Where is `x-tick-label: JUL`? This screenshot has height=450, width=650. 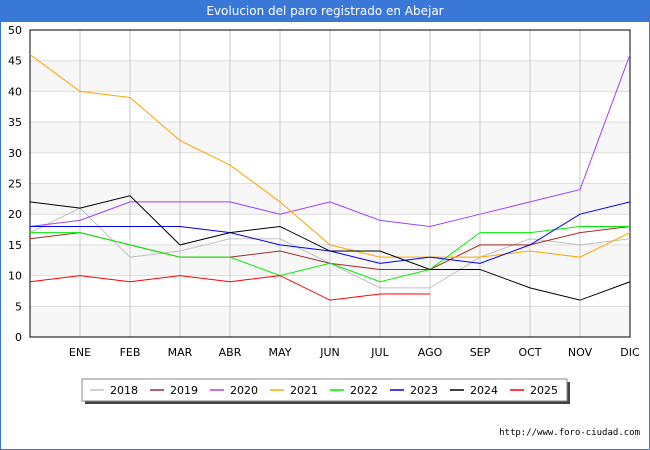
x-tick-label: JUL is located at coordinates (379, 352).